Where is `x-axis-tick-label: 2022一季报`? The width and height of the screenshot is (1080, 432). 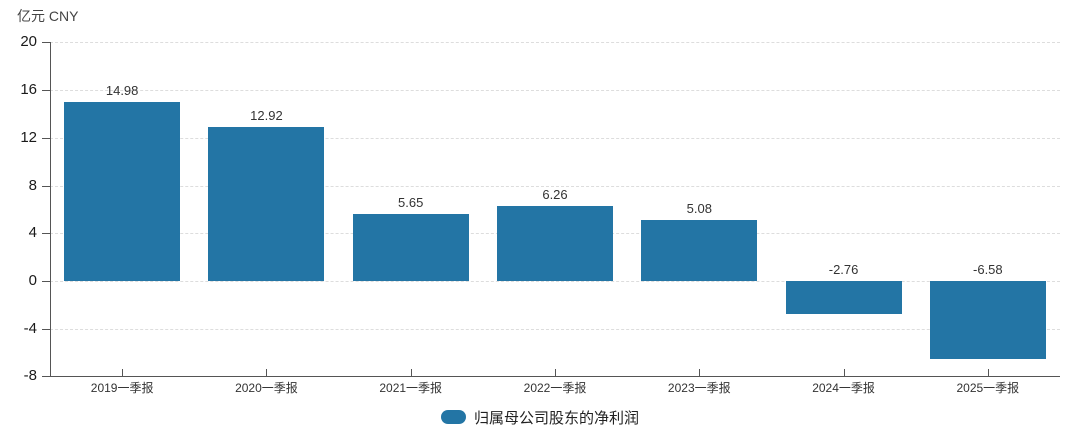 x-axis-tick-label: 2022一季报 is located at coordinates (555, 388).